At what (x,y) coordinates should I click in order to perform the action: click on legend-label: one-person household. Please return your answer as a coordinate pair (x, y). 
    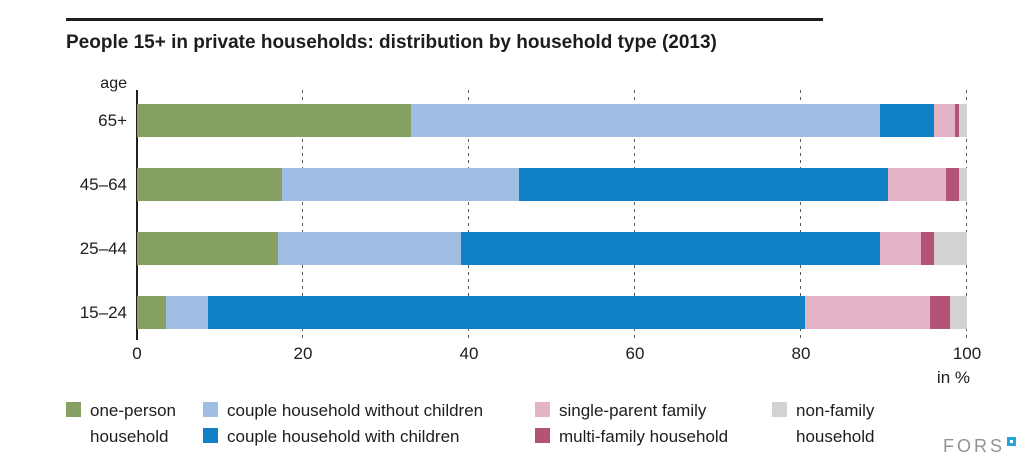
    Looking at the image, I should click on (133, 423).